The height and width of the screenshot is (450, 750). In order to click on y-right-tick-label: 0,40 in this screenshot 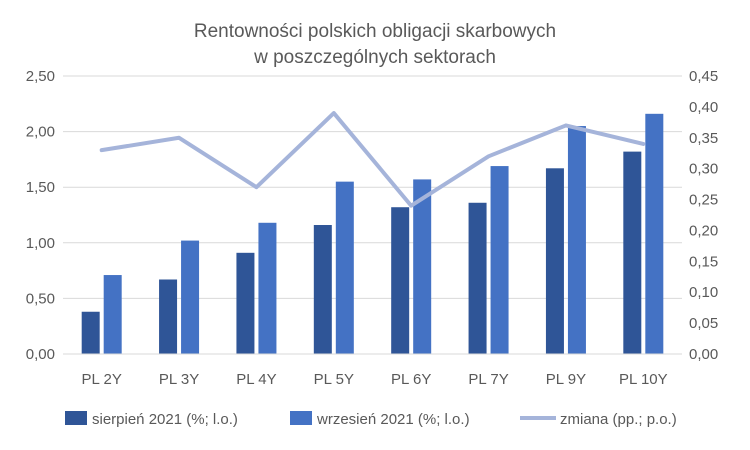, I will do `click(703, 107)`.